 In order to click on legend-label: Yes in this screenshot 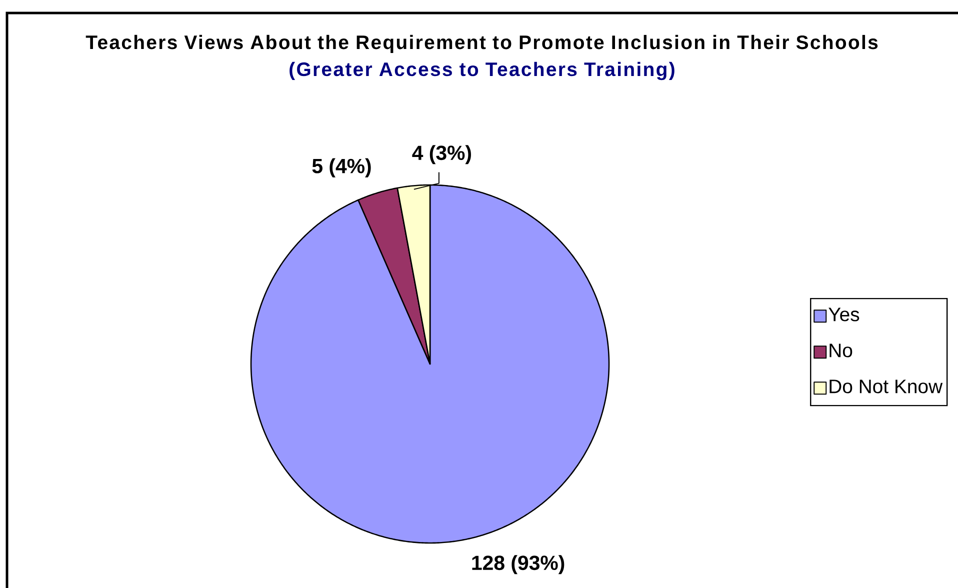, I will do `click(844, 315)`.